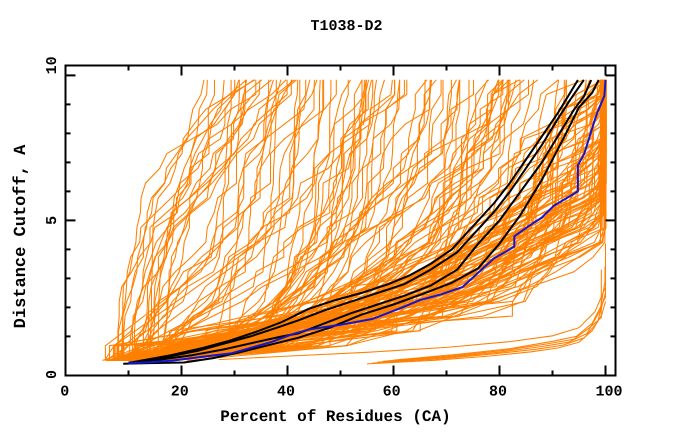 The image size is (680, 440). Describe the element at coordinates (392, 392) in the screenshot. I see `svg-text: 60` at that location.